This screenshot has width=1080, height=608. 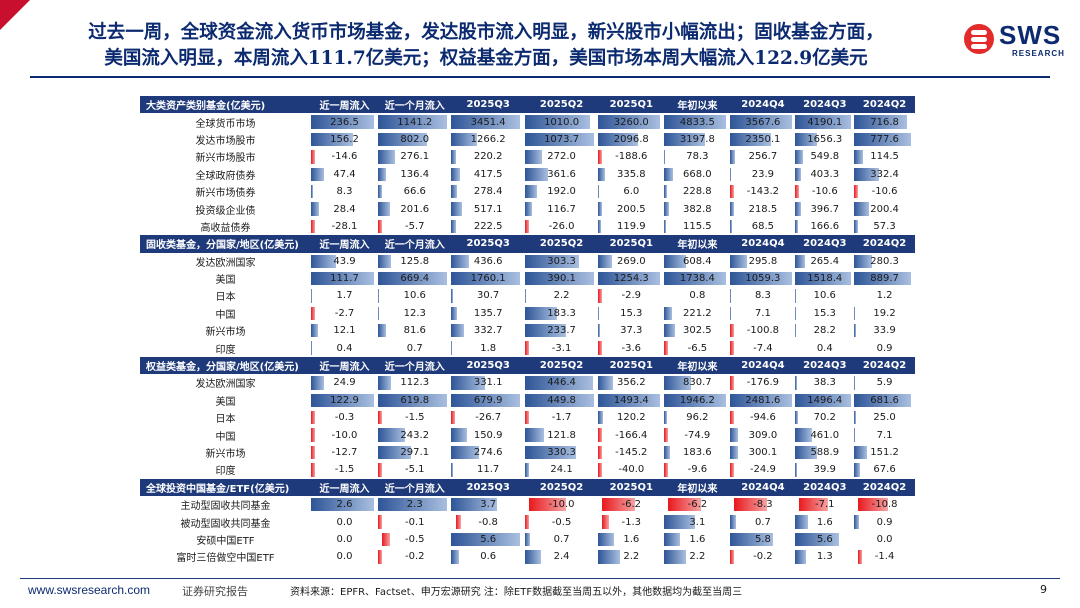 I want to click on cell-value: -10.0, so click(x=344, y=435).